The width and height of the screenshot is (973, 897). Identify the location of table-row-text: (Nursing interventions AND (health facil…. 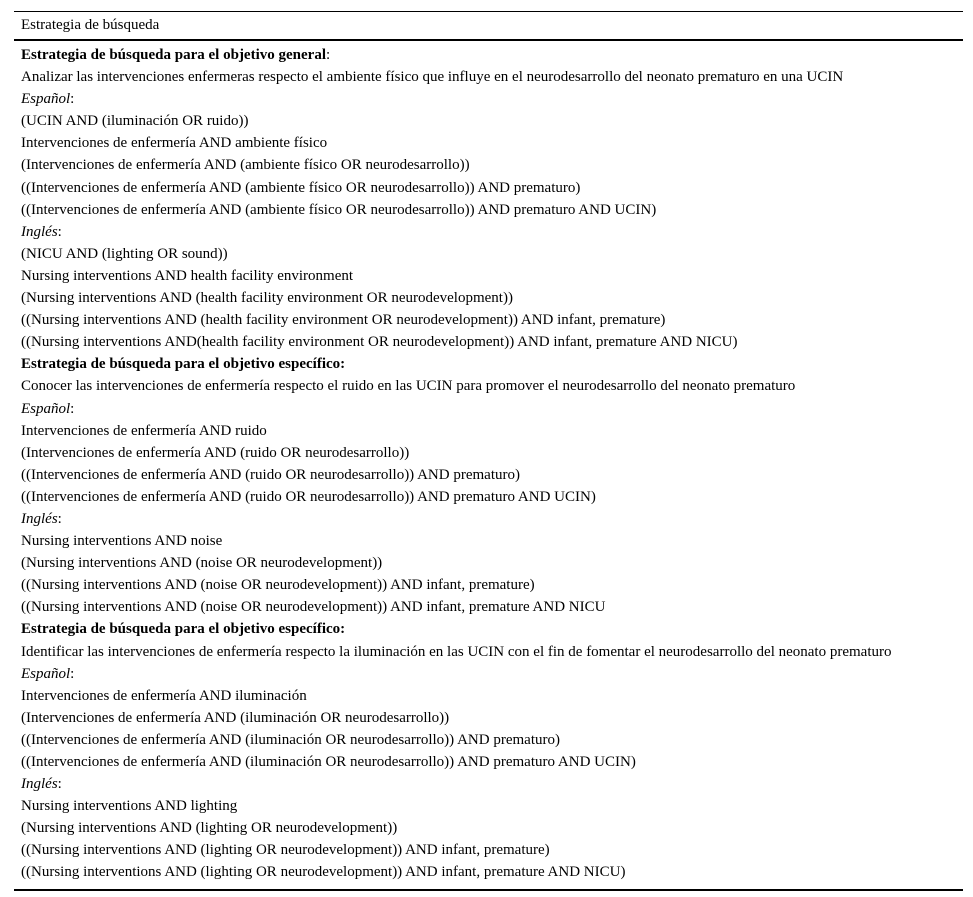
(267, 298).